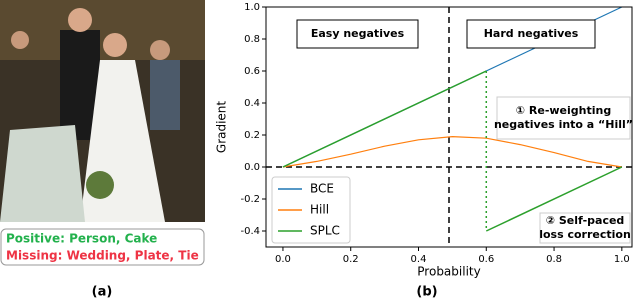 The height and width of the screenshot is (302, 636). What do you see at coordinates (102, 256) in the screenshot?
I see `missing-labels: Missing: Wedding, Plate, Tie` at bounding box center [102, 256].